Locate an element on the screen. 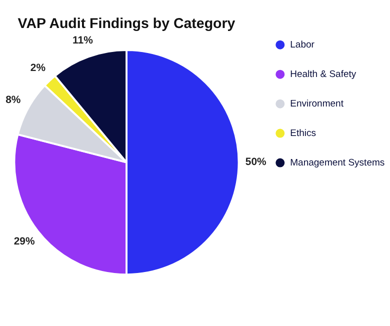 This screenshot has width=390, height=326. data-label: 2% is located at coordinates (38, 68).